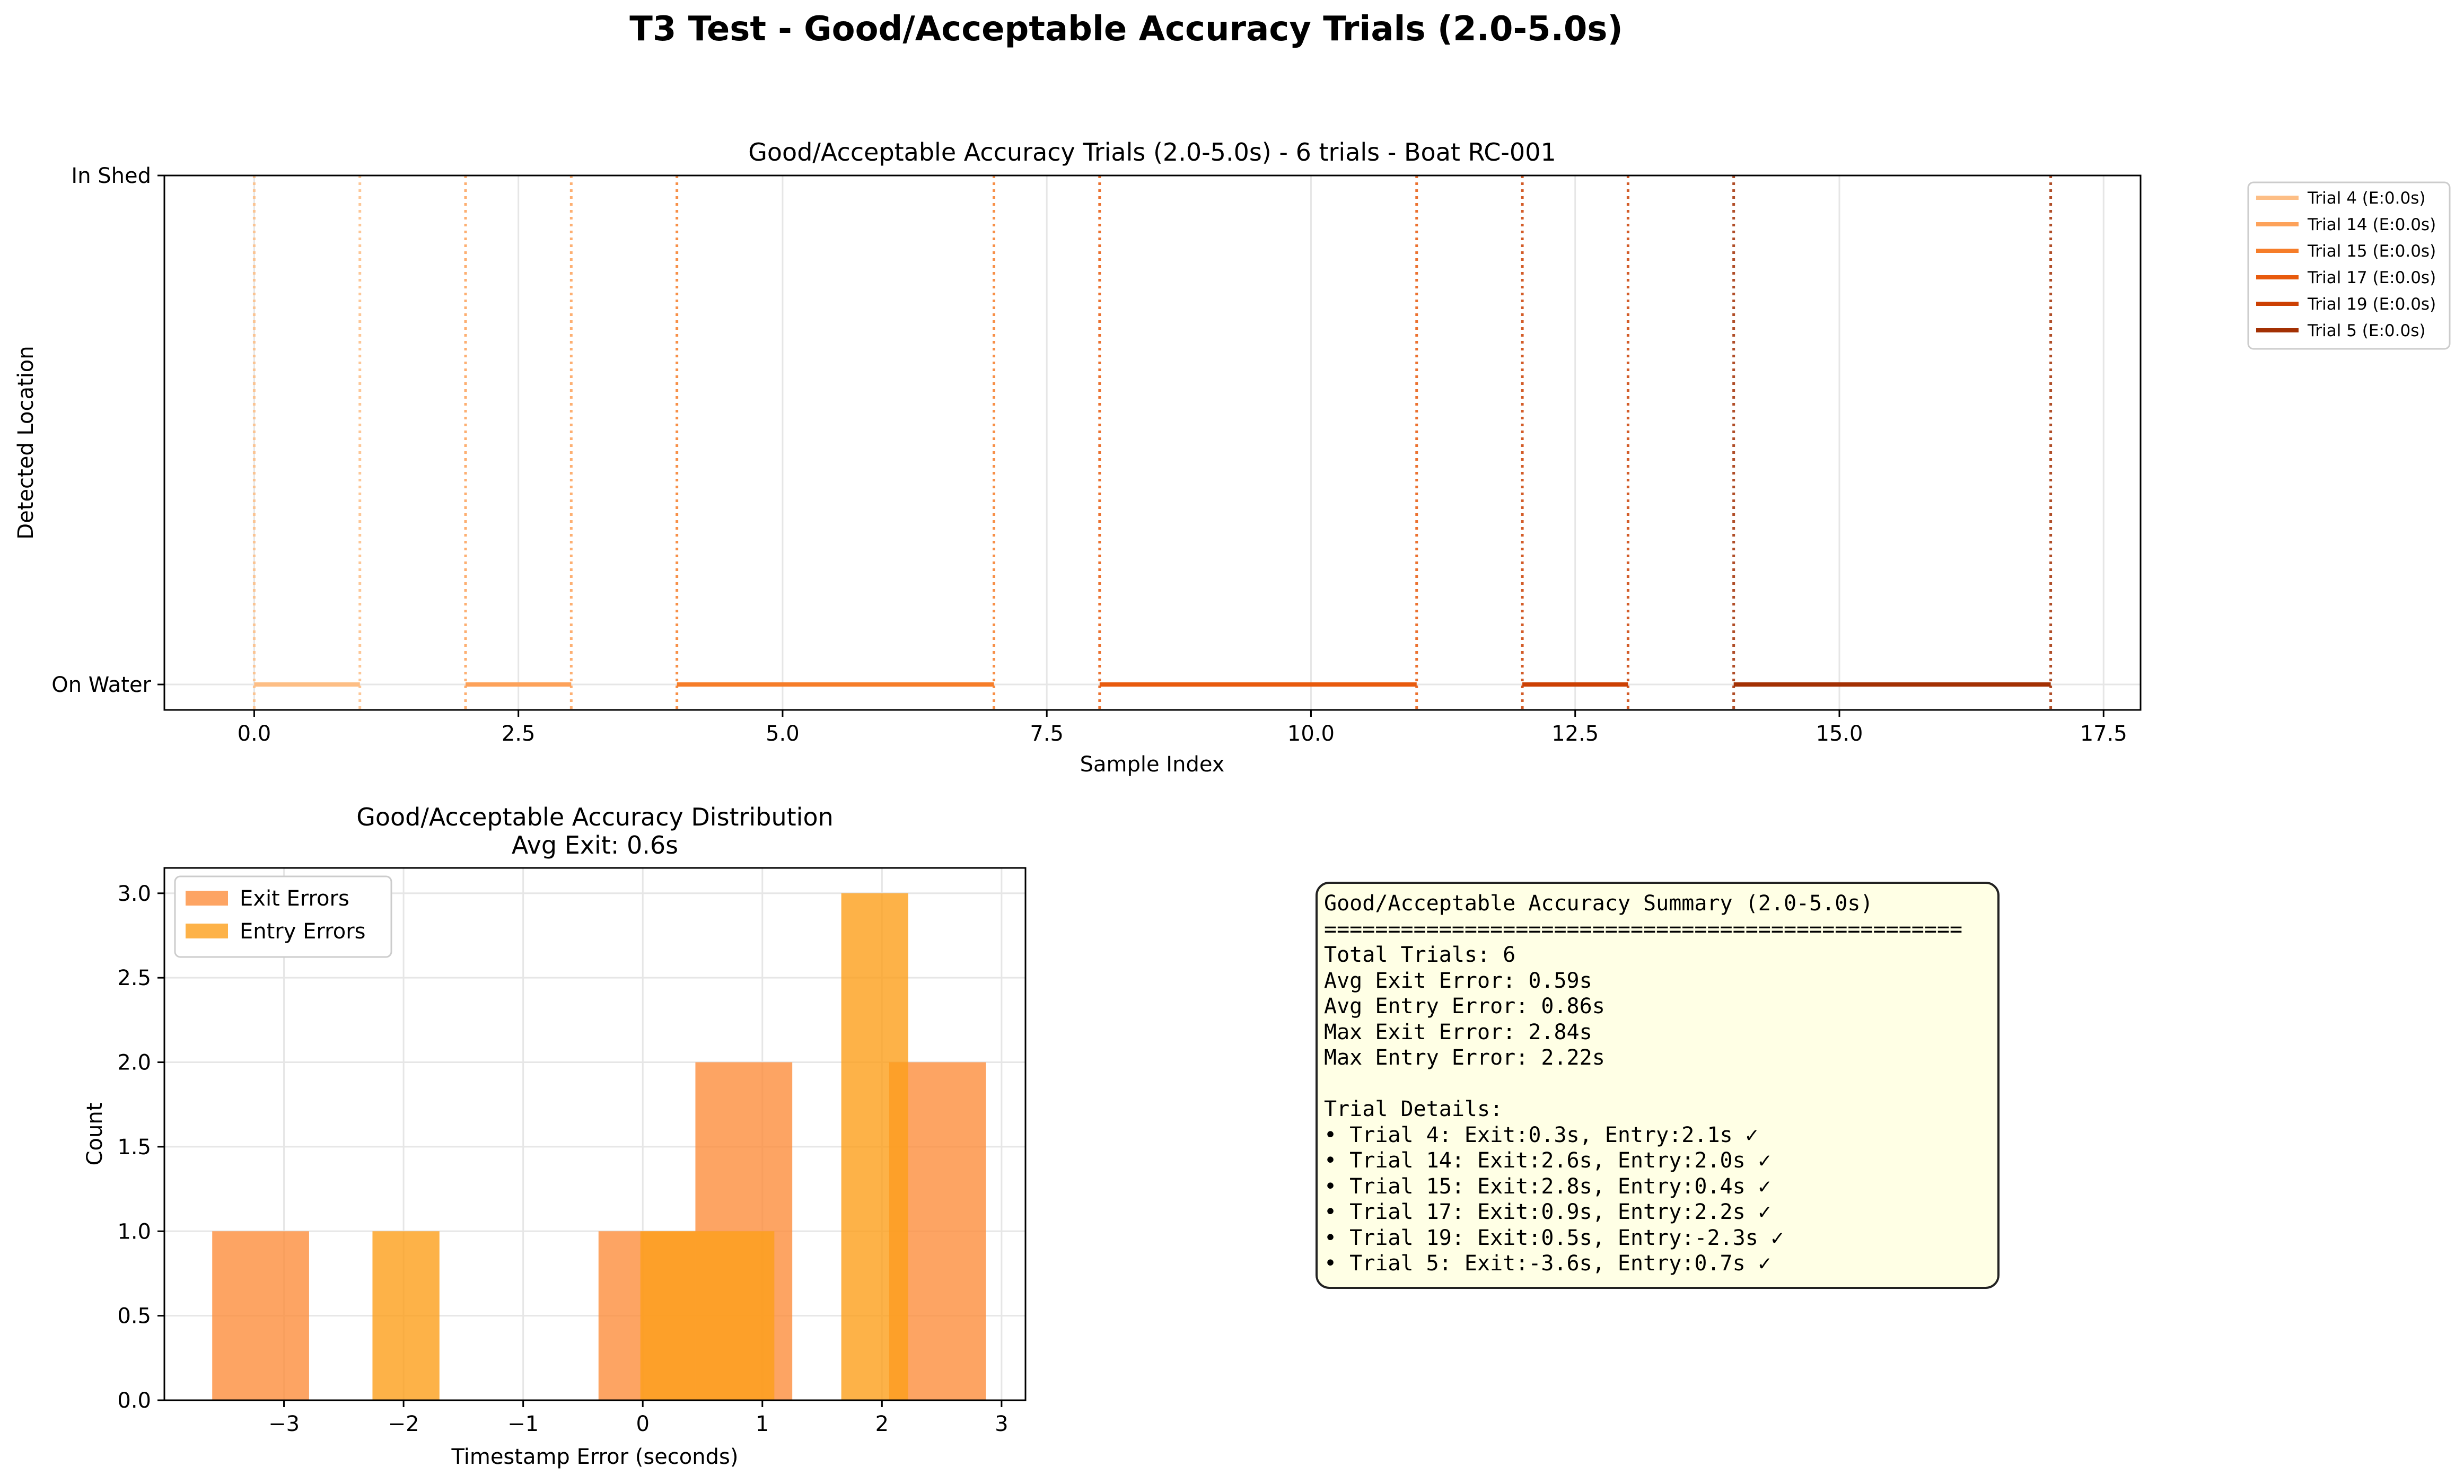 The height and width of the screenshot is (1484, 2464). Describe the element at coordinates (762, 1424) in the screenshot. I see `histogram-x-tick-label: 1` at that location.